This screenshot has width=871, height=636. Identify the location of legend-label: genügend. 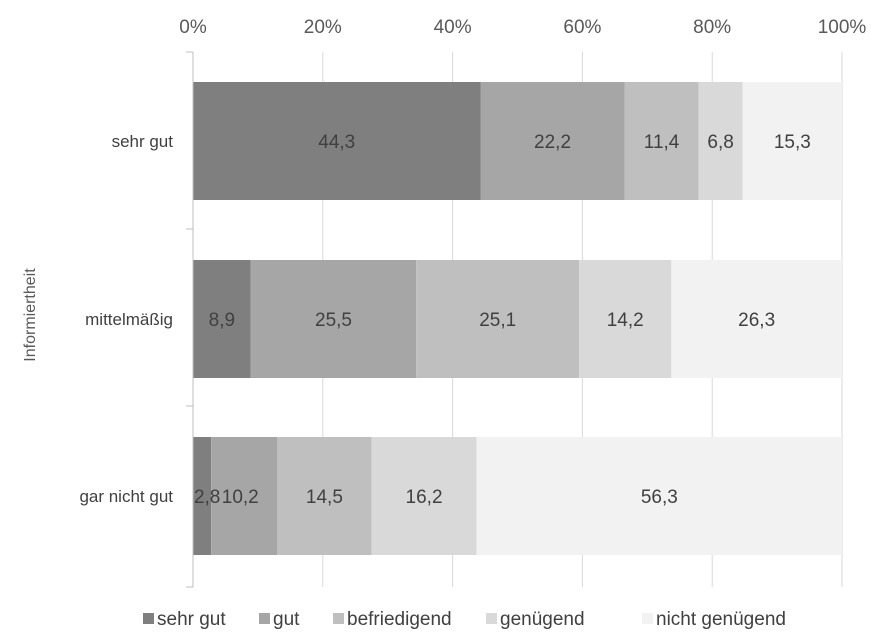
(542, 619).